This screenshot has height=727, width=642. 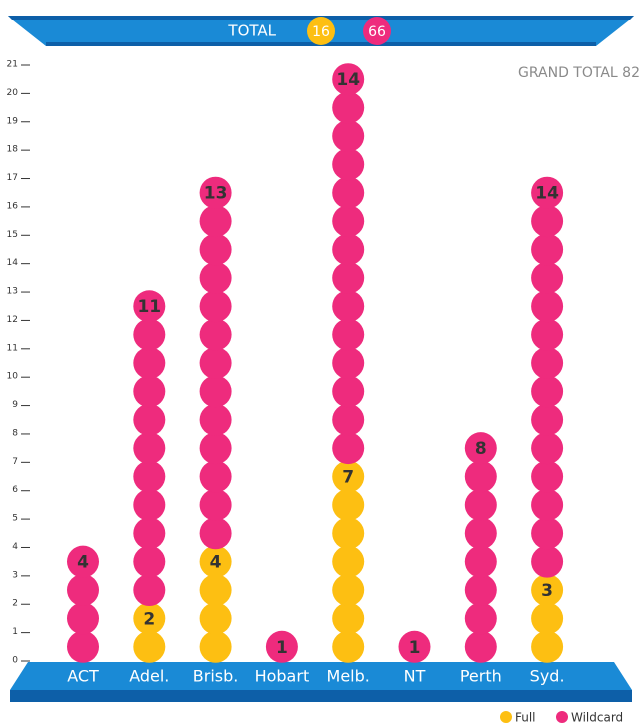 I want to click on x-tick-label: Hobart, so click(x=282, y=676).